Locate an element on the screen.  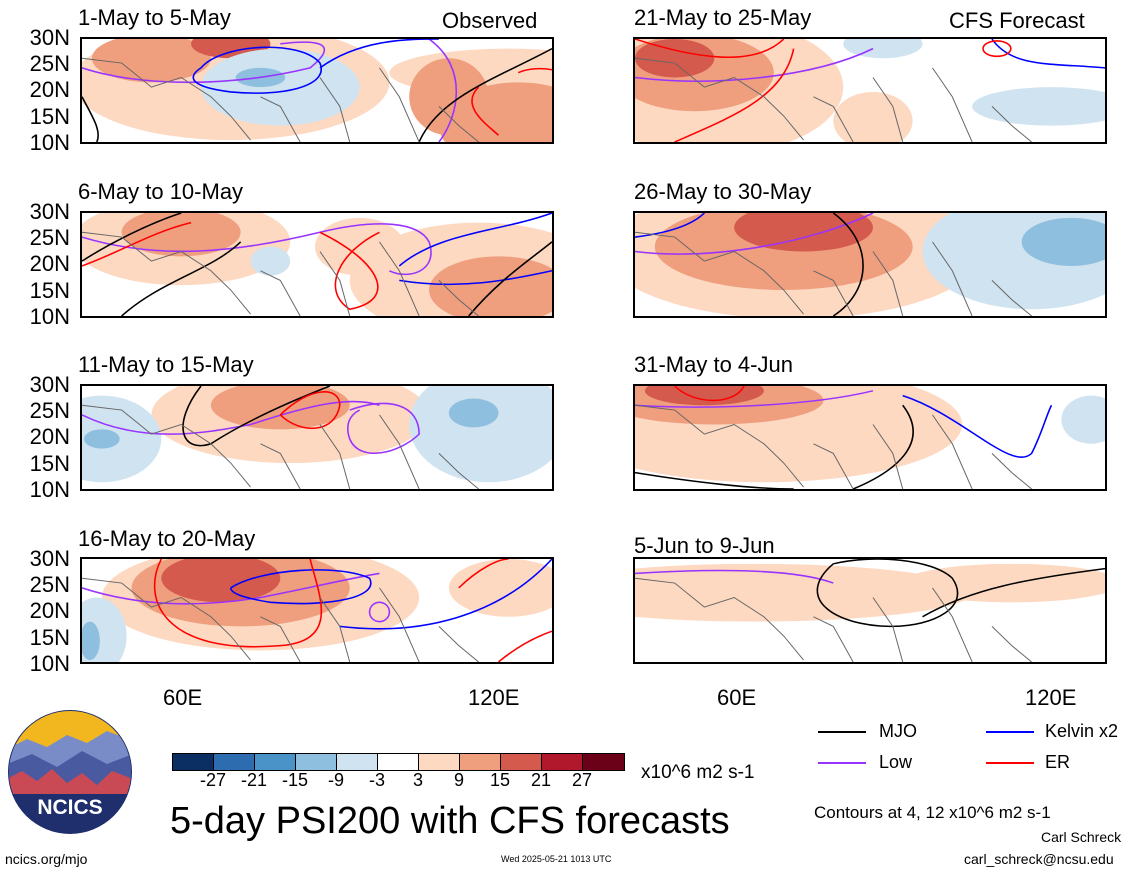
colorbar-label: 15 is located at coordinates (500, 780).